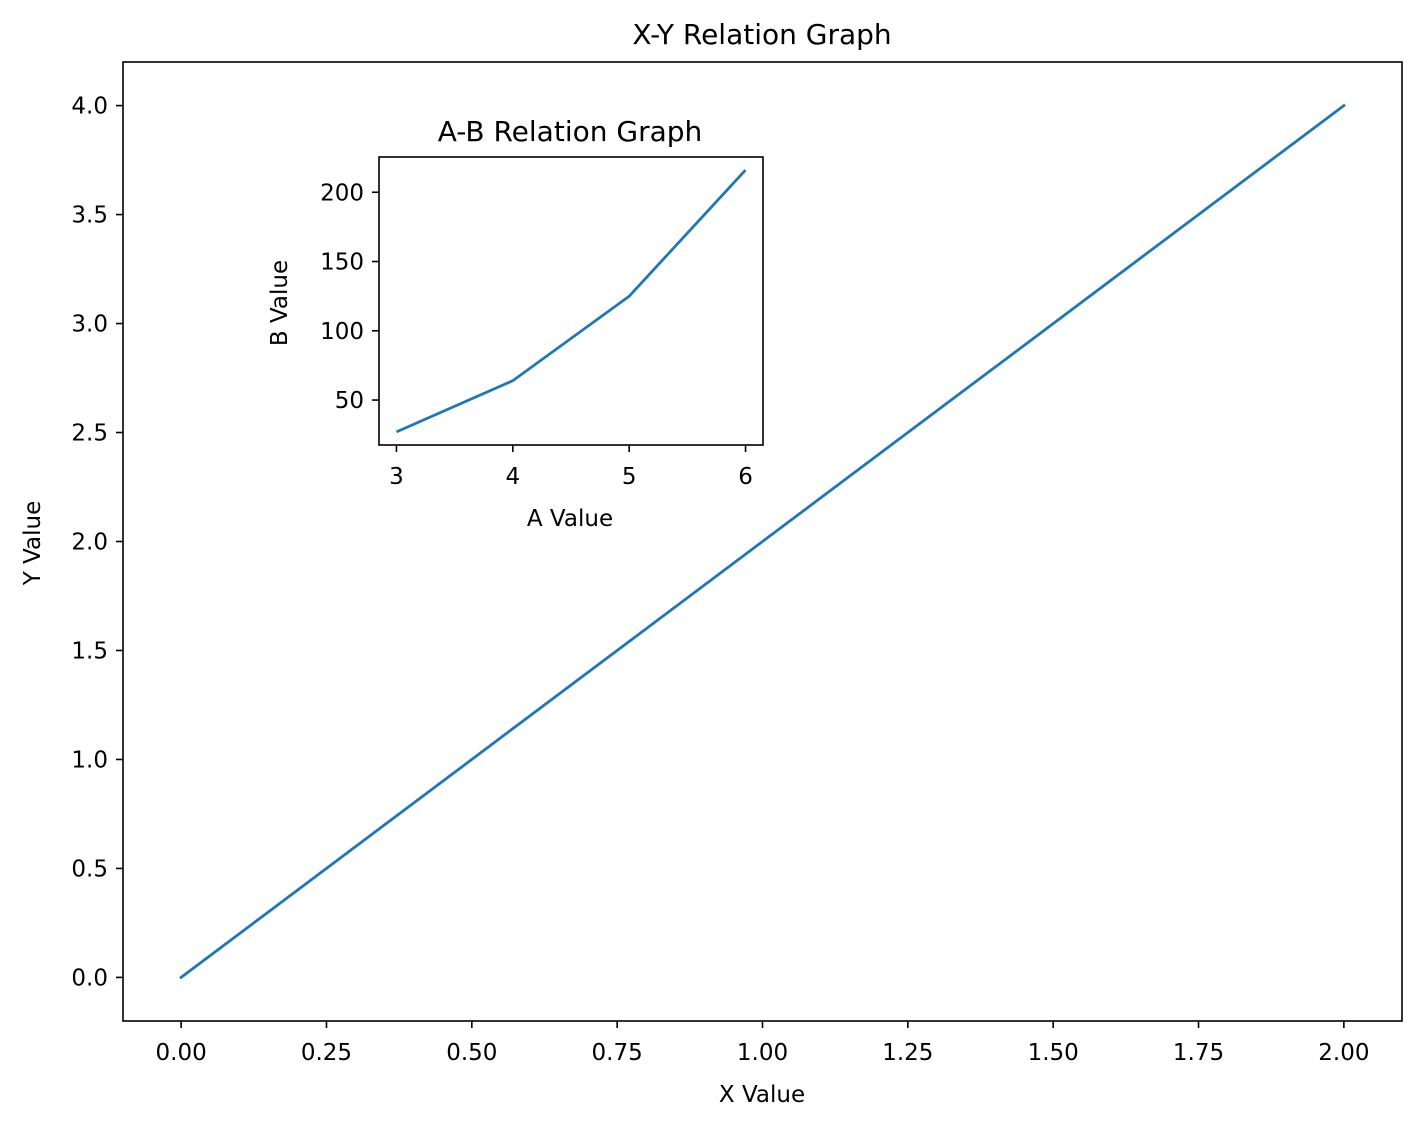 This screenshot has width=1422, height=1129. What do you see at coordinates (326, 1053) in the screenshot?
I see `main-x-tick-label: 0.25` at bounding box center [326, 1053].